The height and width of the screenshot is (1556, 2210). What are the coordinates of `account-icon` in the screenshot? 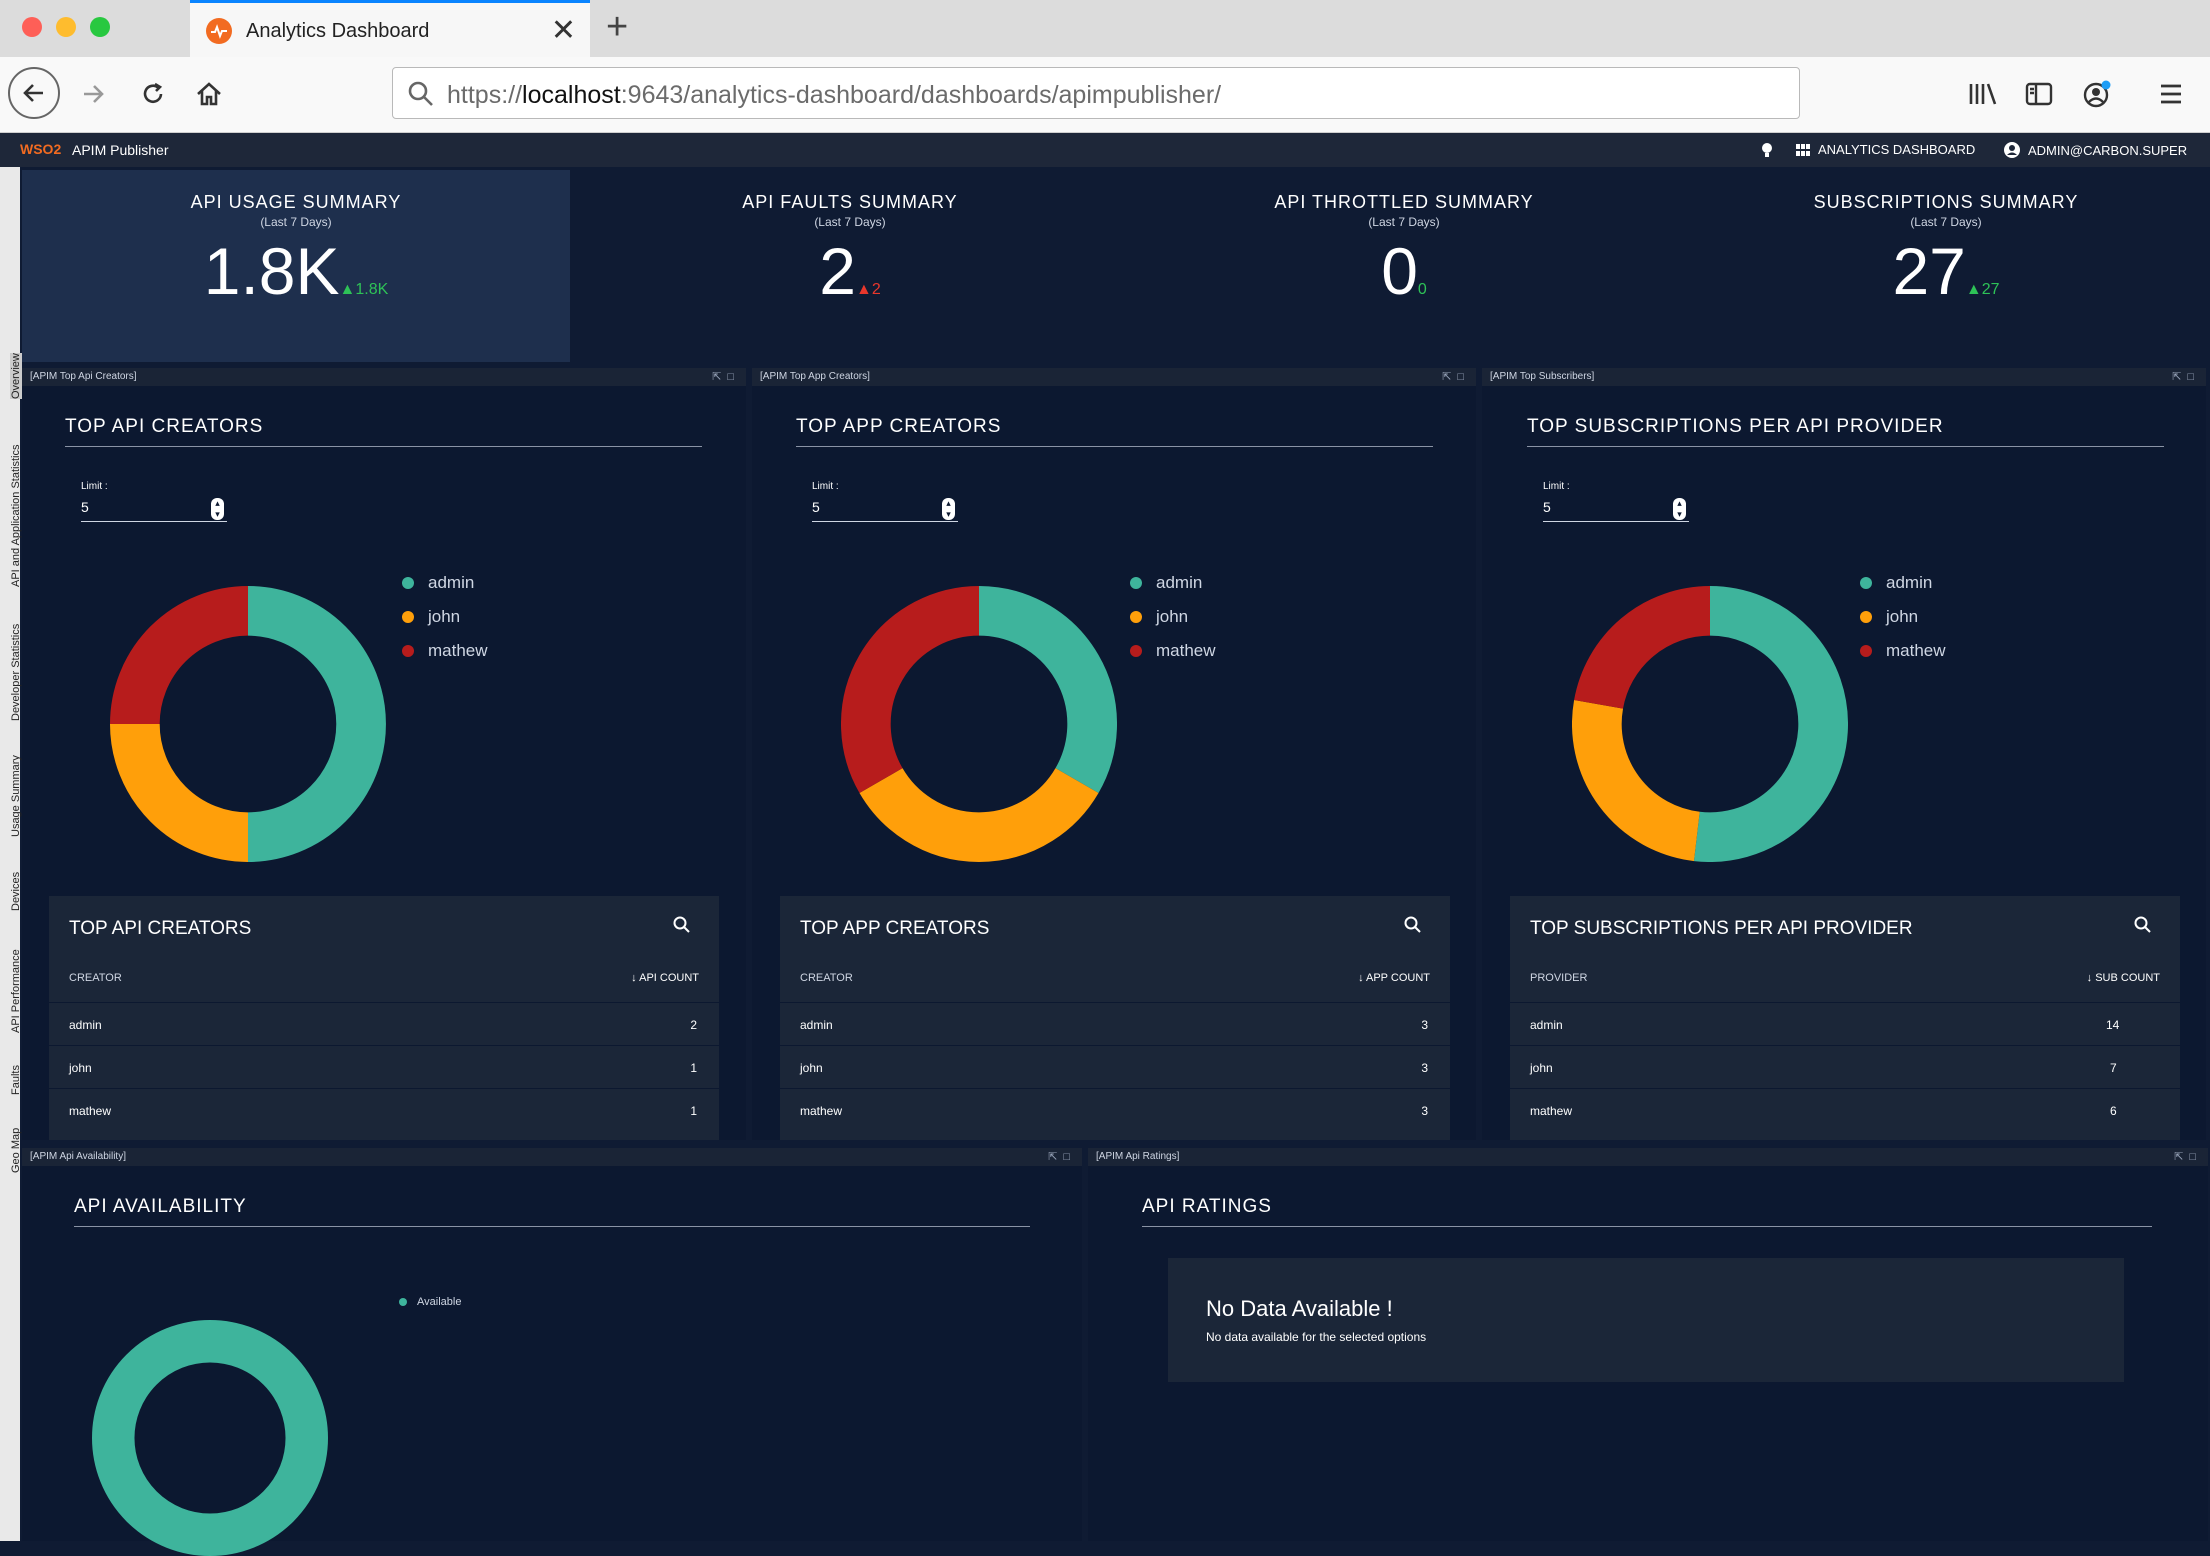 It's located at (2097, 94).